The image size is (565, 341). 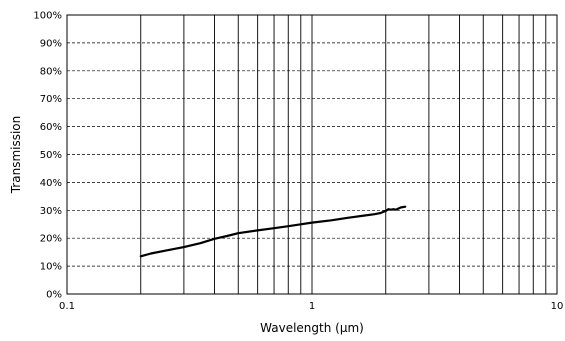 What do you see at coordinates (51, 183) in the screenshot?
I see `y-tick-label: 40%` at bounding box center [51, 183].